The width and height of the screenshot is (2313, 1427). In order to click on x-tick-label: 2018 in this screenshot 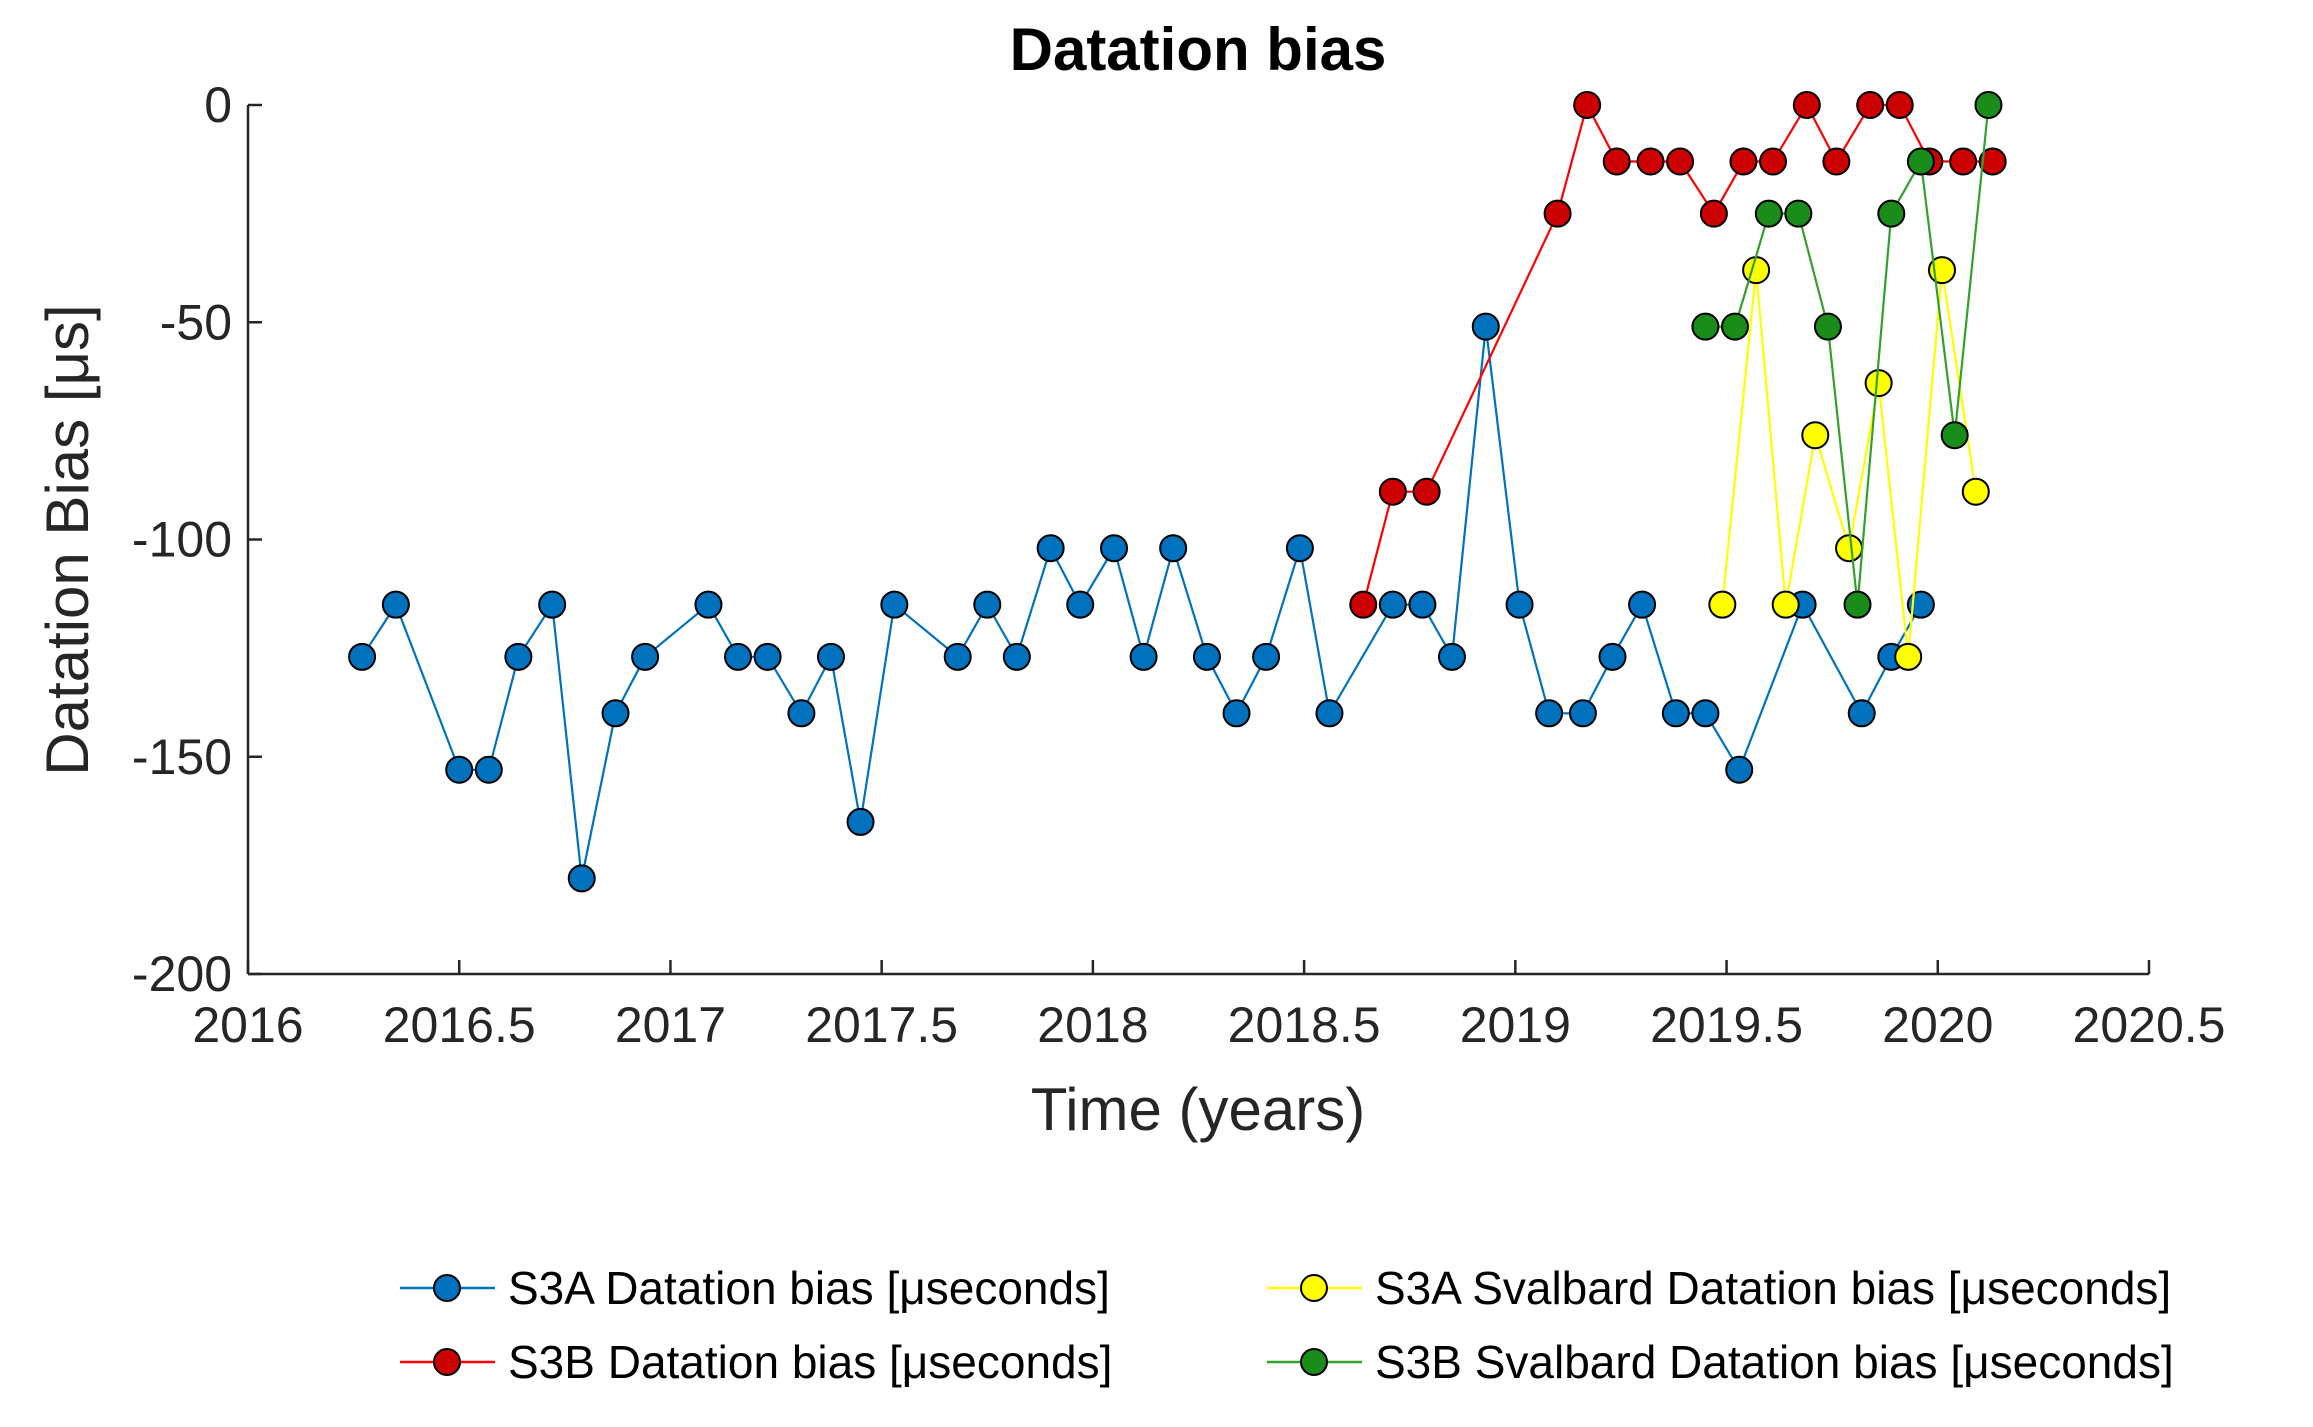, I will do `click(1092, 1025)`.